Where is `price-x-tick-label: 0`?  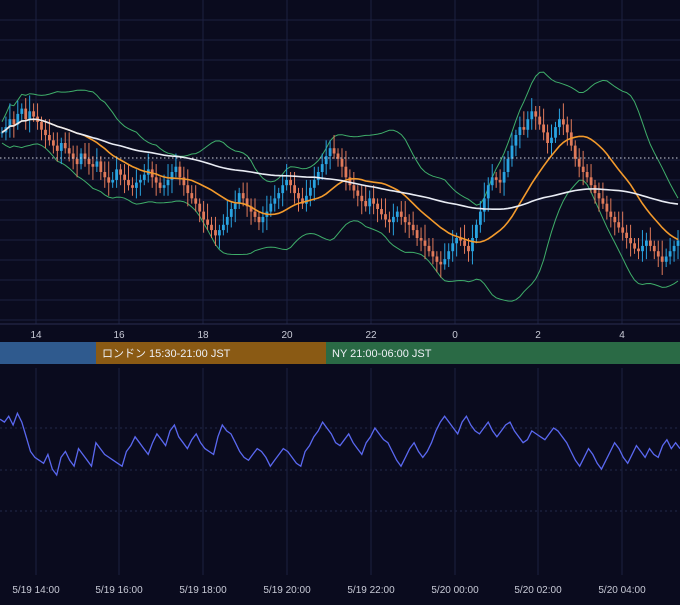 price-x-tick-label: 0 is located at coordinates (455, 335).